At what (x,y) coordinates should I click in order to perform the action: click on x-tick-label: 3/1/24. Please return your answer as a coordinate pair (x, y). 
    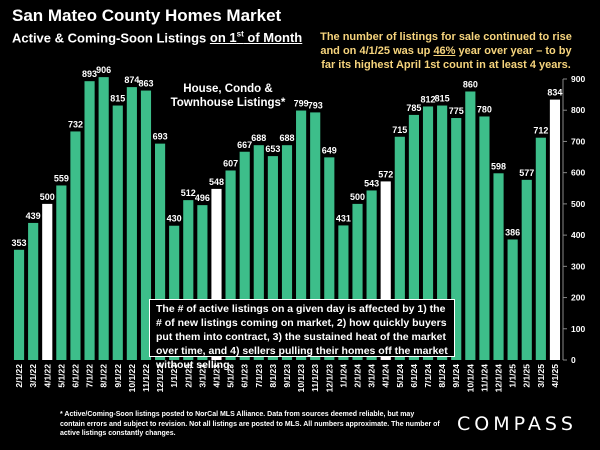
    Looking at the image, I should click on (372, 376).